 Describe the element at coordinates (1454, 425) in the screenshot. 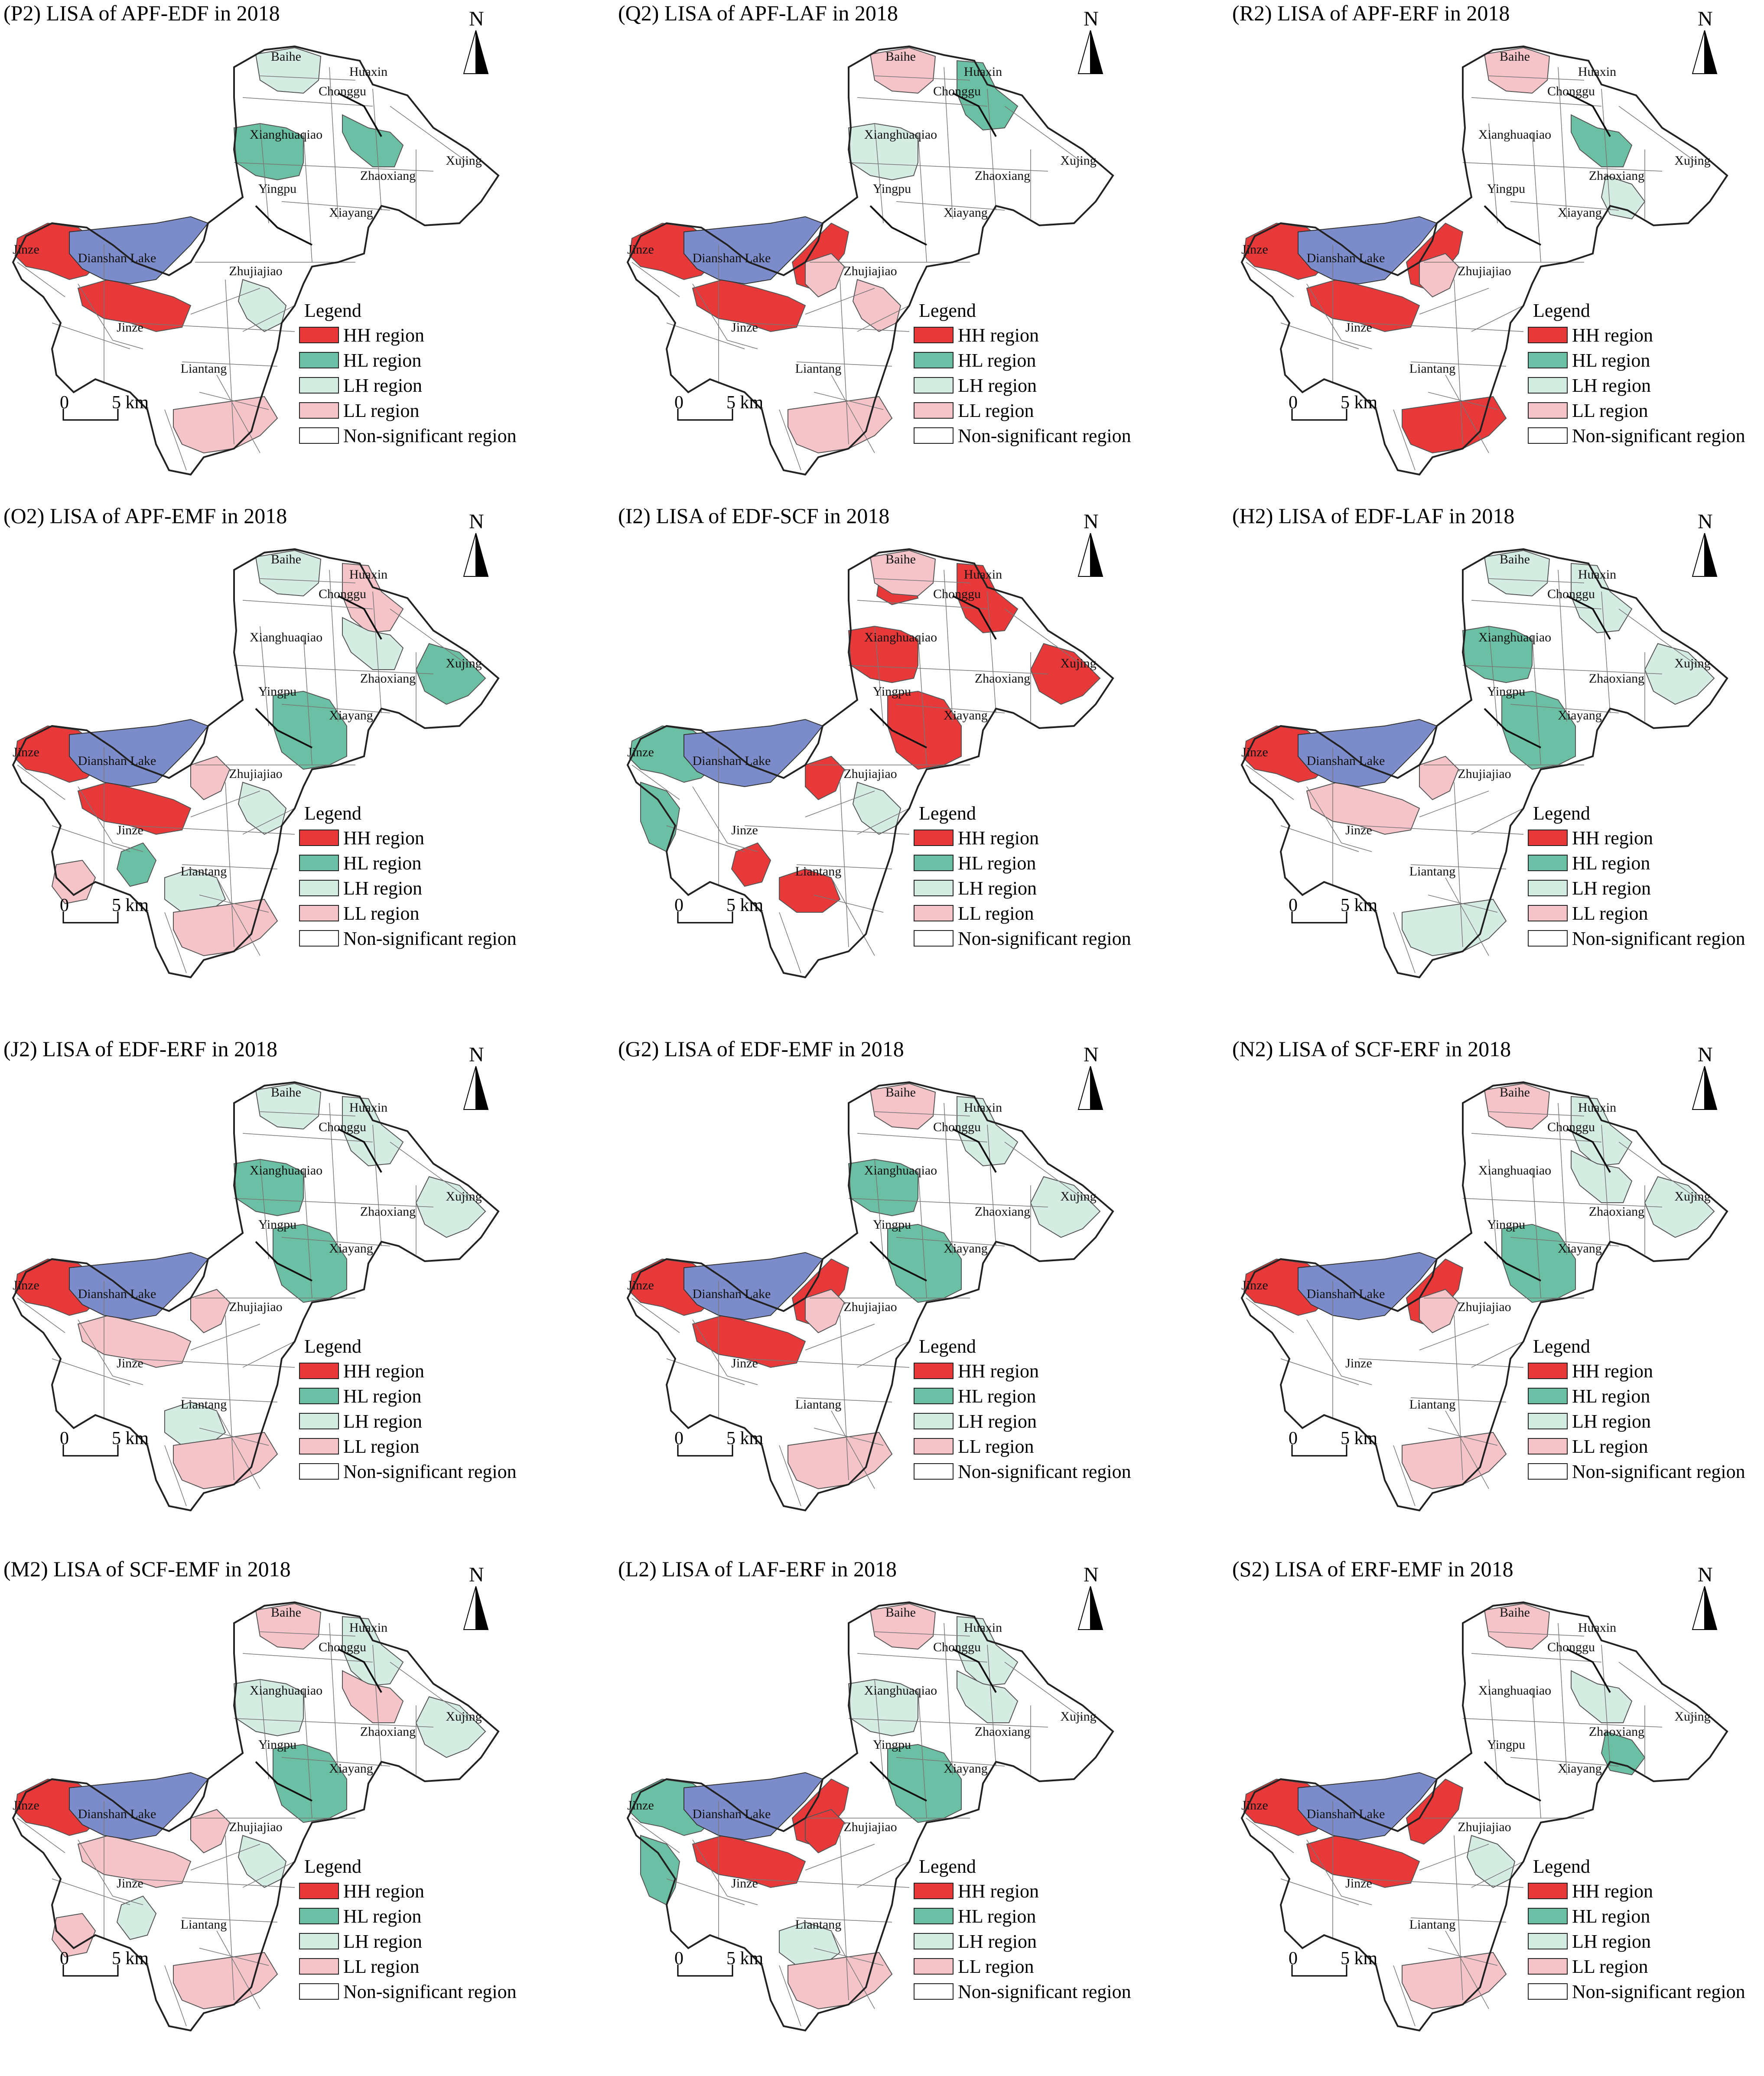

I see `region-liantang-s-hh` at that location.